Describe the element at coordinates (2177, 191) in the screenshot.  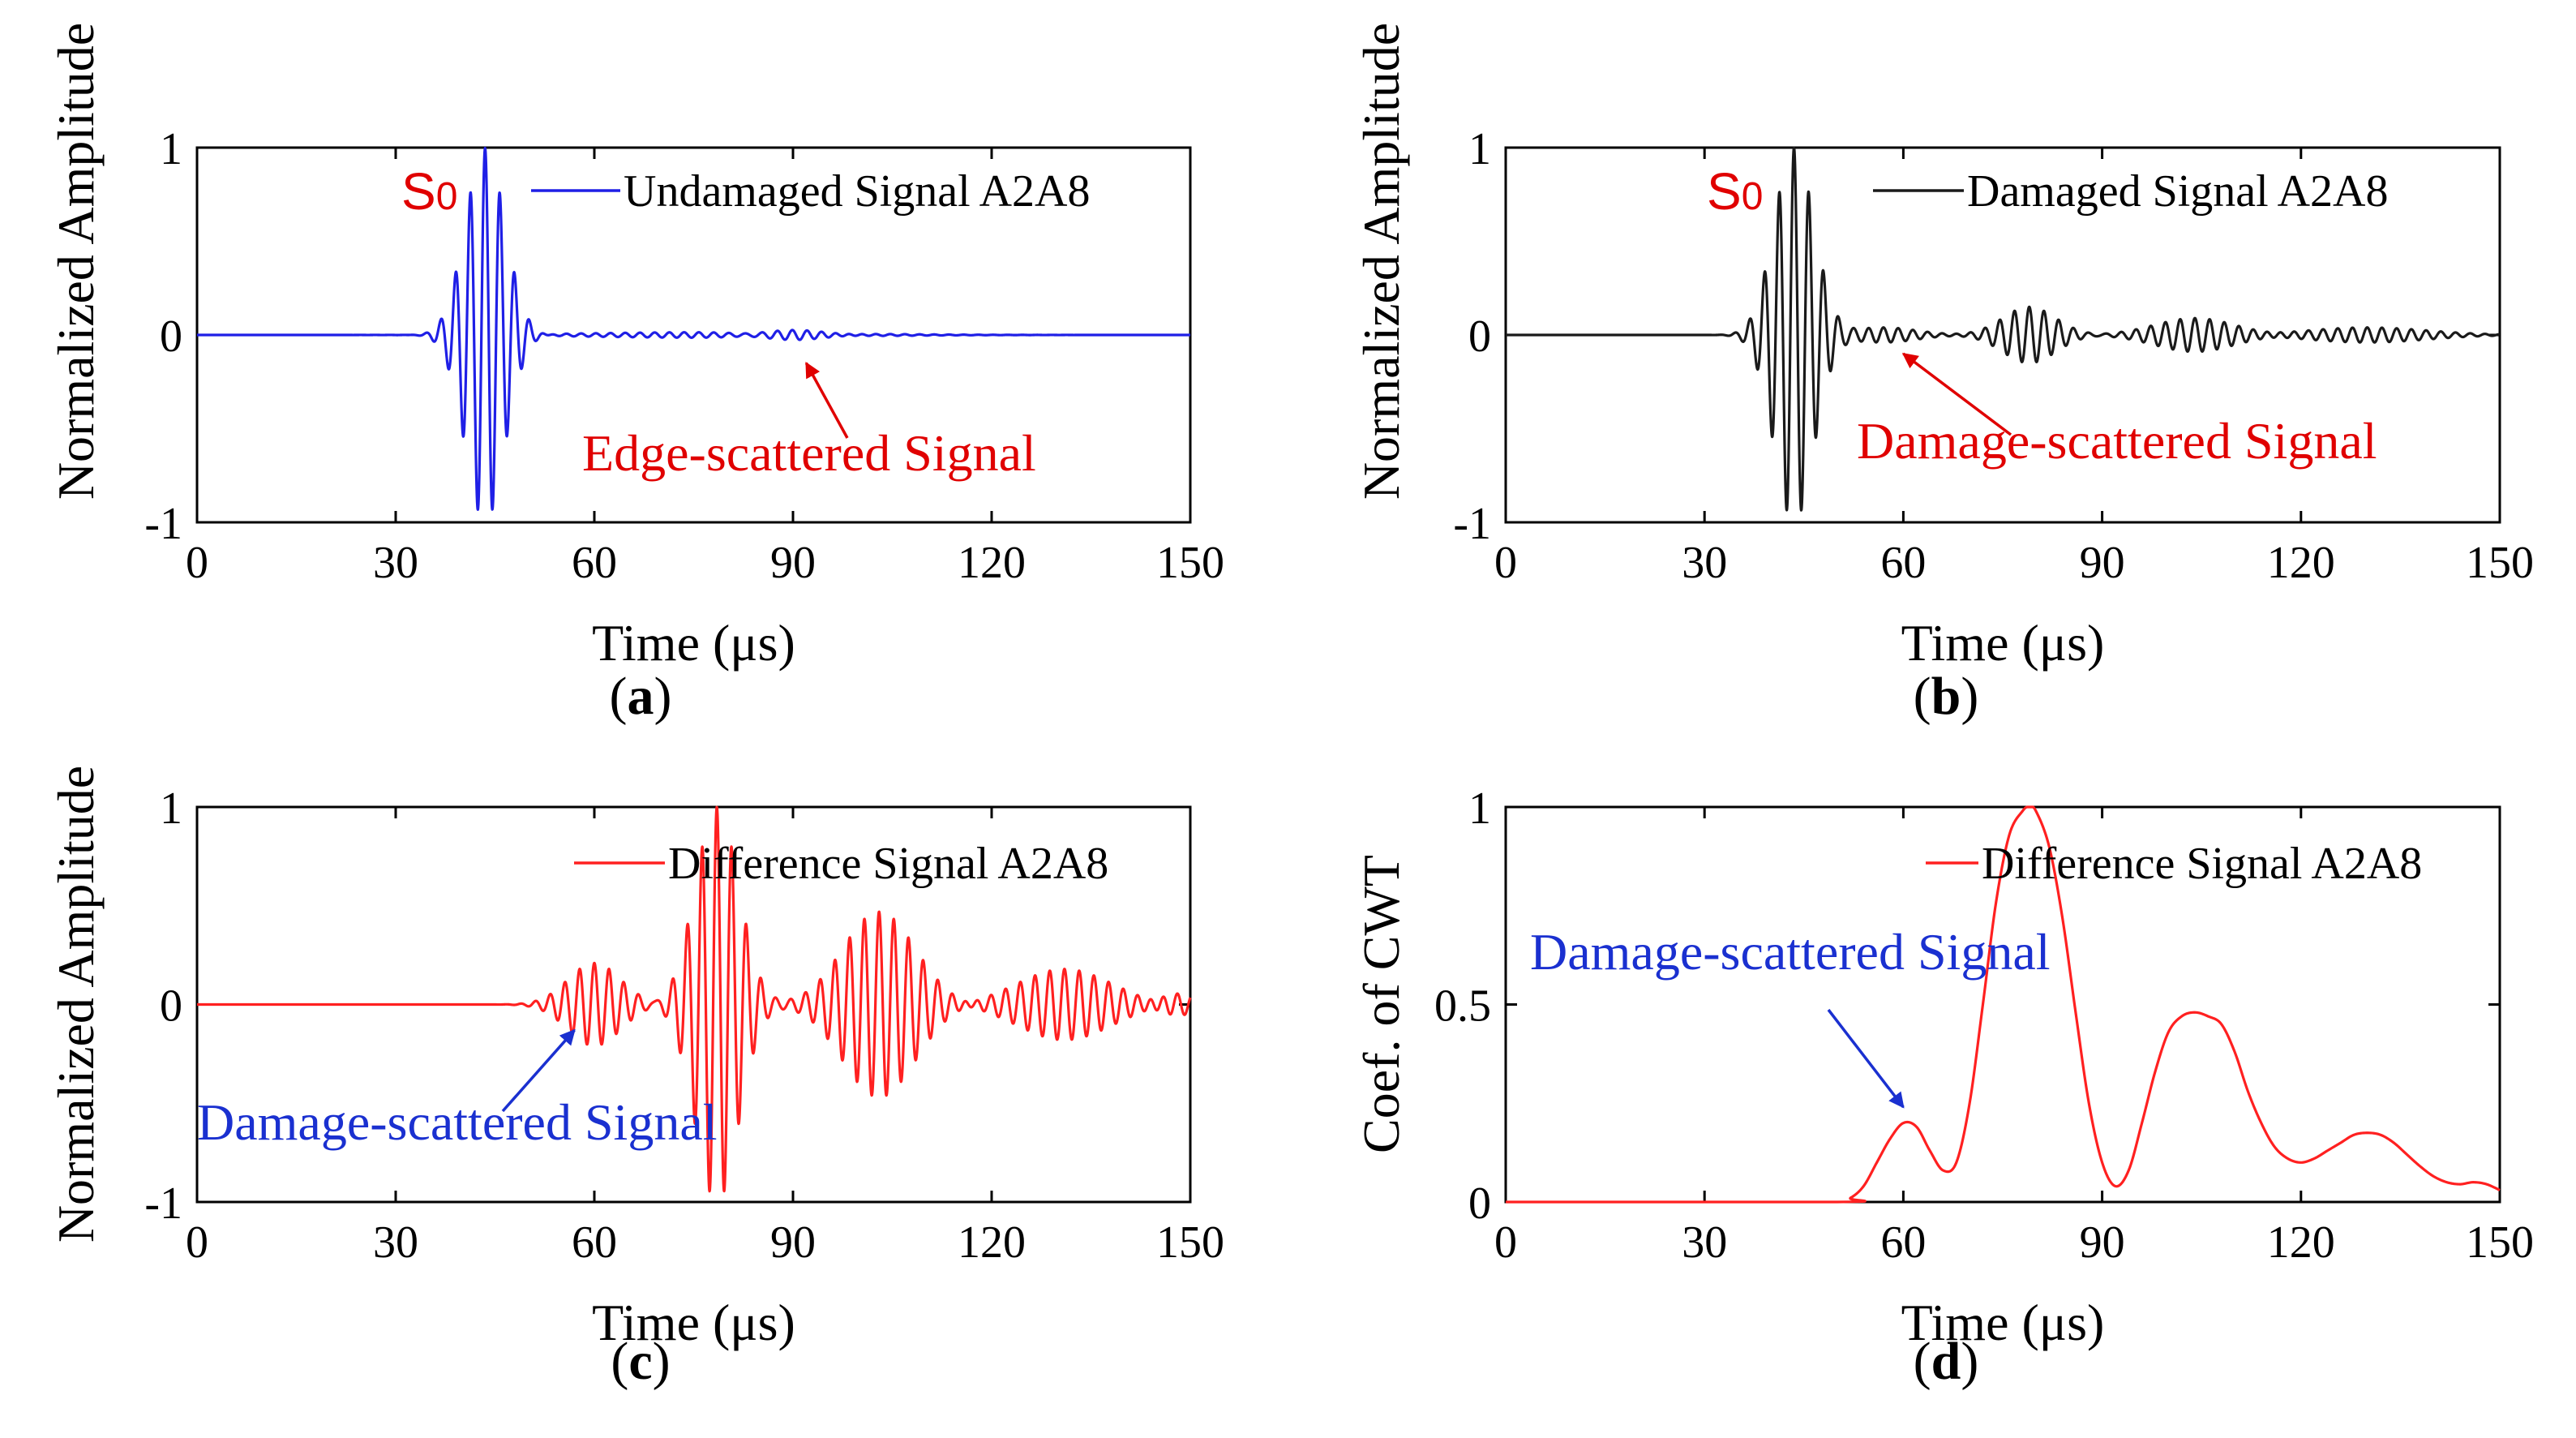
I see `legend-label: Damaged Signal A2A8` at that location.